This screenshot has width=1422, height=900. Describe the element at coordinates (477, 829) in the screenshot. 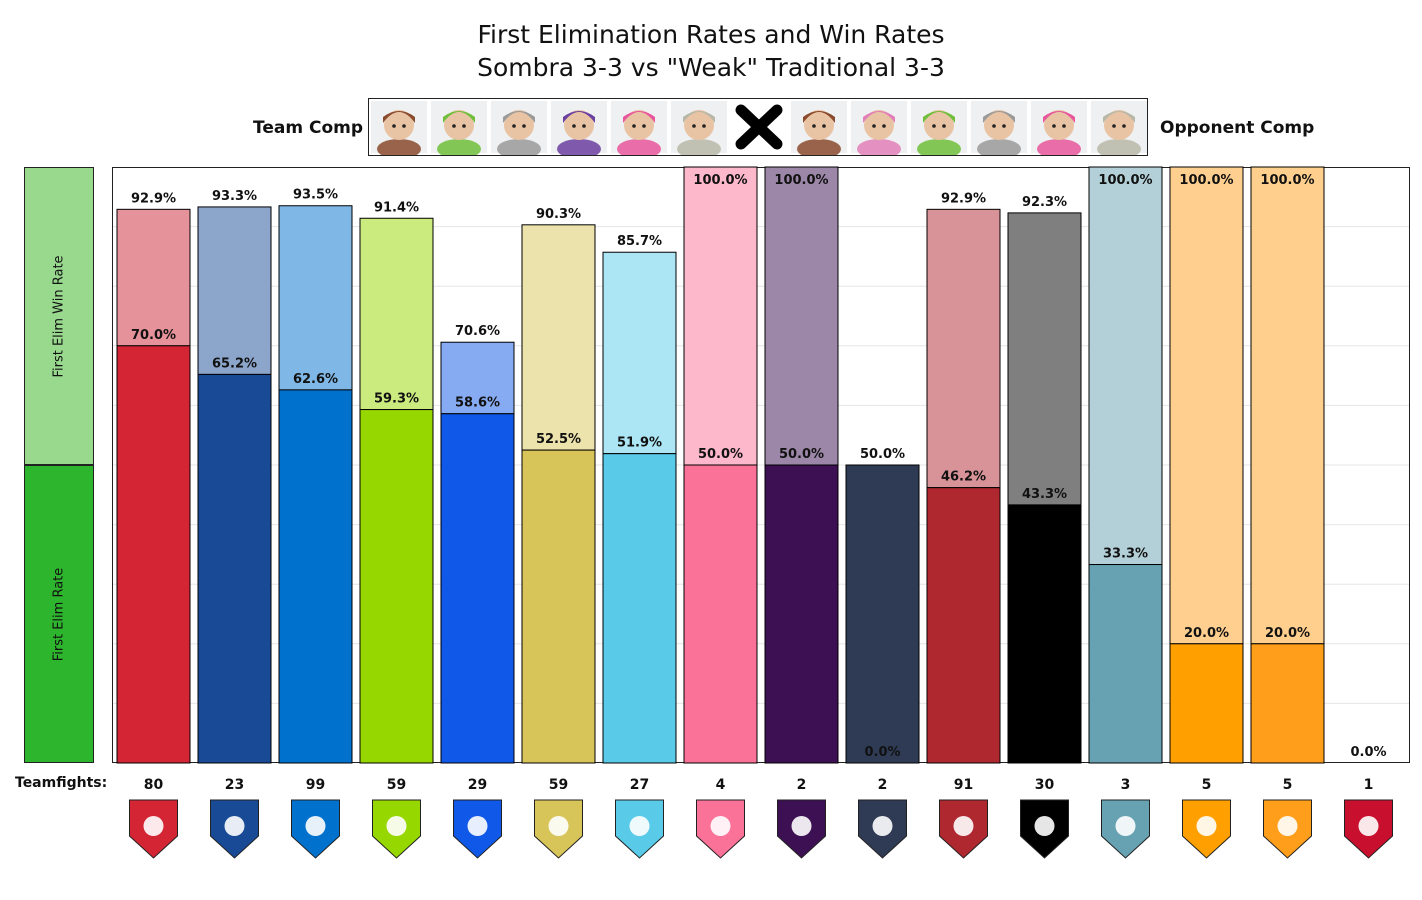

I see `boston-uprising-logo` at that location.